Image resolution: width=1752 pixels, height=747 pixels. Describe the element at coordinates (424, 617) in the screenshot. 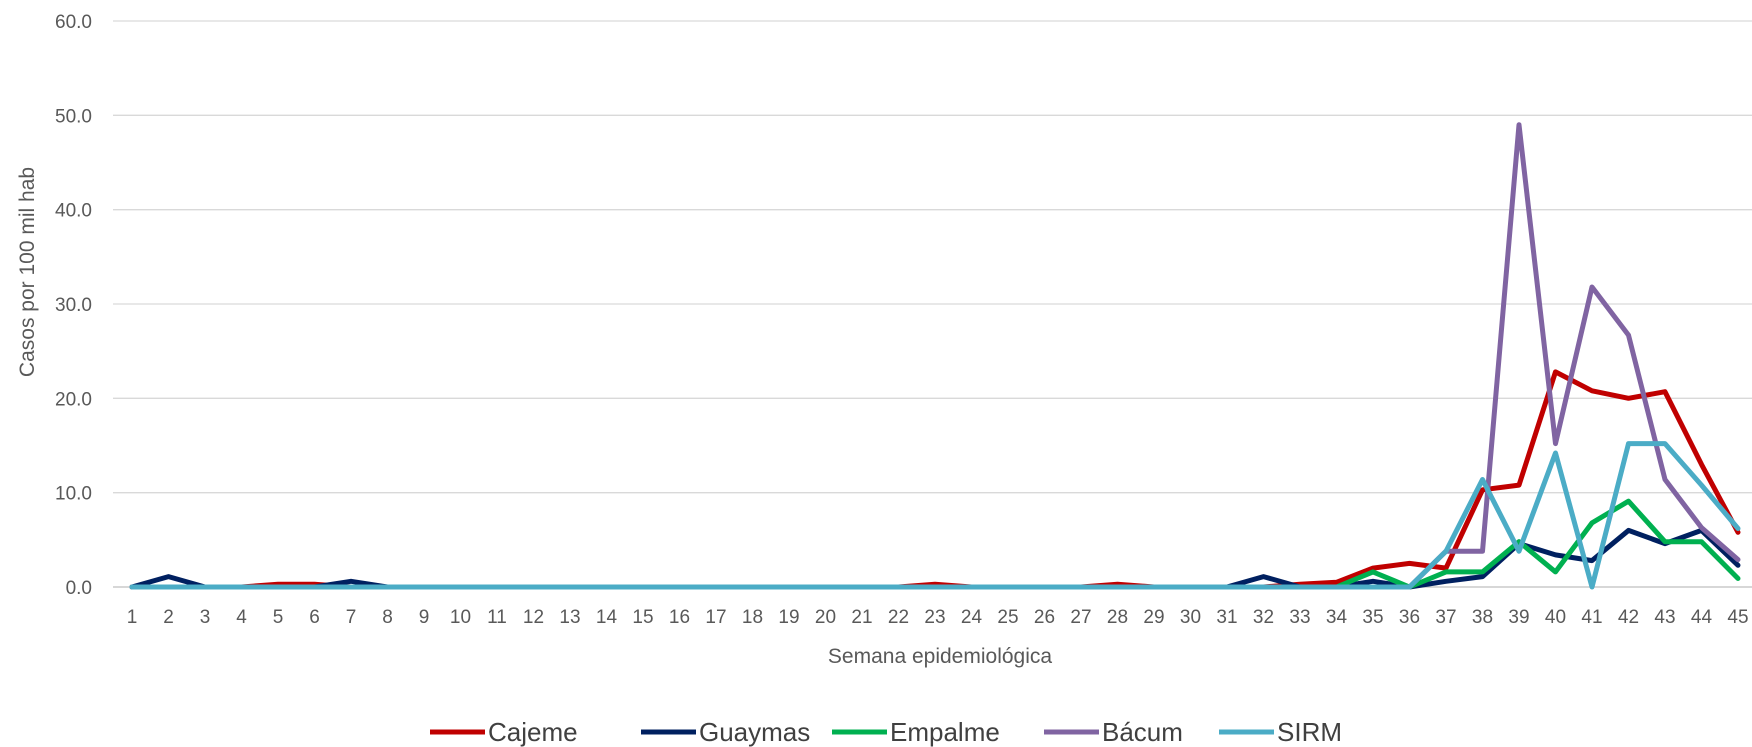

I see `x-tick-label: 9` at that location.